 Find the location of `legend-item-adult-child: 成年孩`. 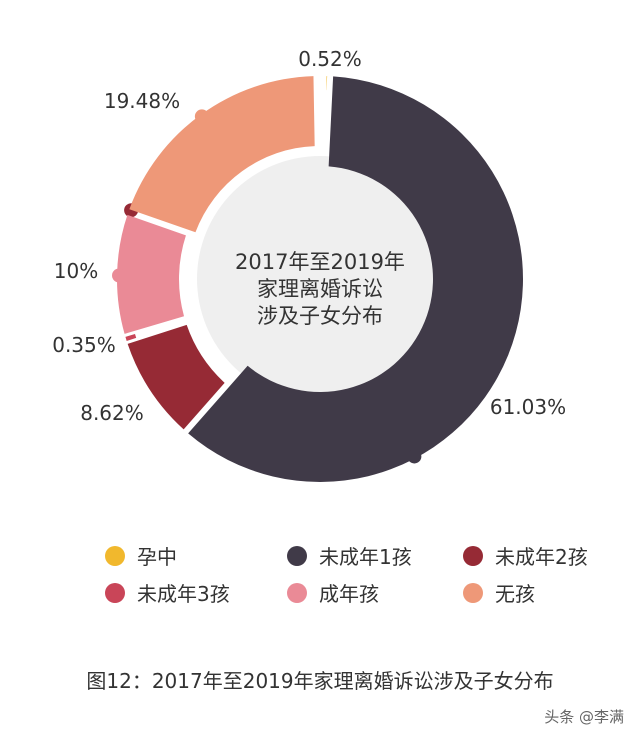

legend-item-adult-child: 成年孩 is located at coordinates (333, 592).